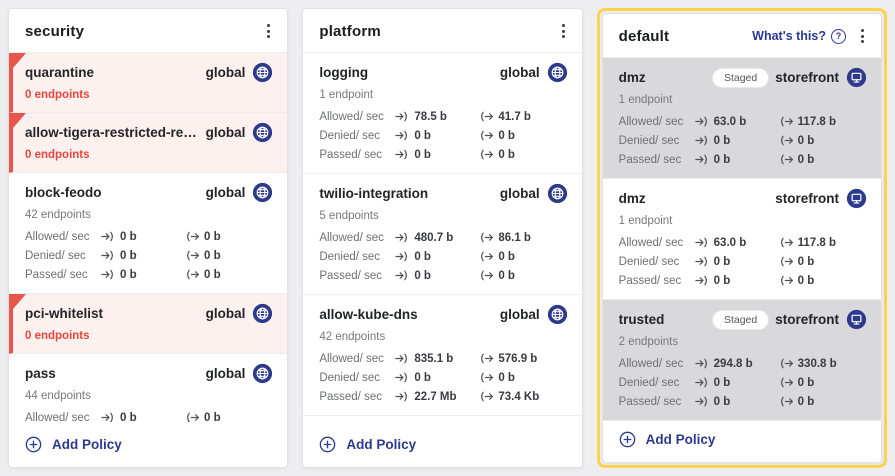  I want to click on column-header: platform, so click(442, 31).